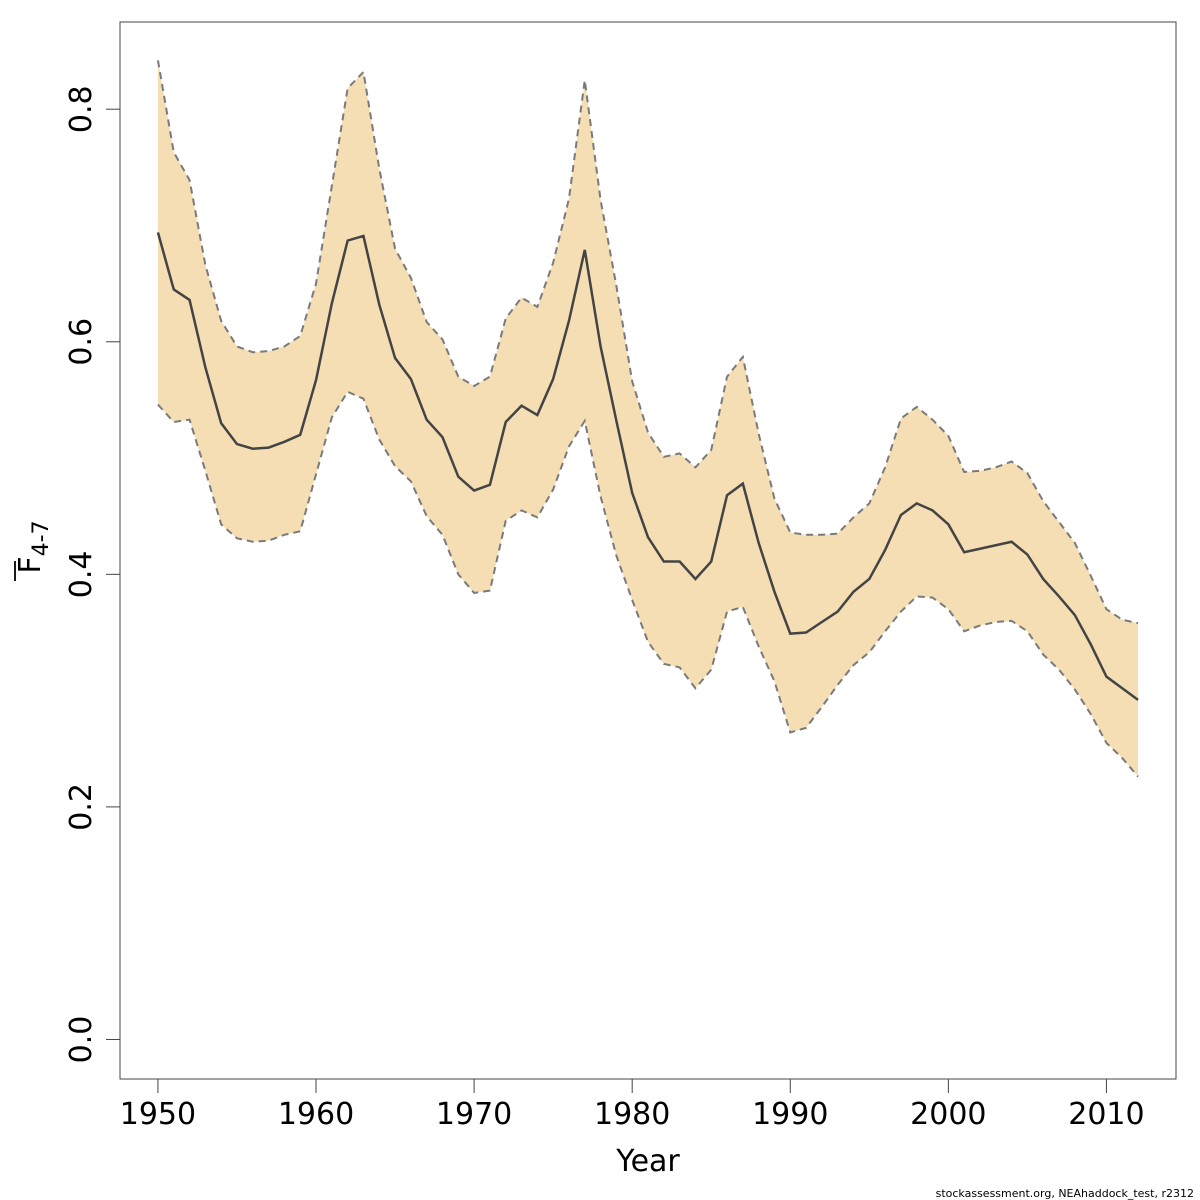 The width and height of the screenshot is (1200, 1200). Describe the element at coordinates (647, 1161) in the screenshot. I see `x-axis-title: Year` at that location.